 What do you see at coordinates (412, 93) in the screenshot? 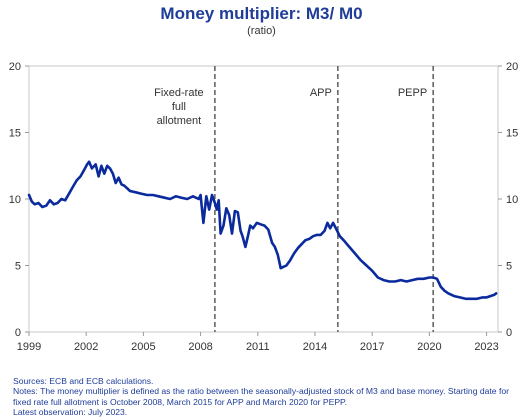
I see `event-marker-label: PEPP` at bounding box center [412, 93].